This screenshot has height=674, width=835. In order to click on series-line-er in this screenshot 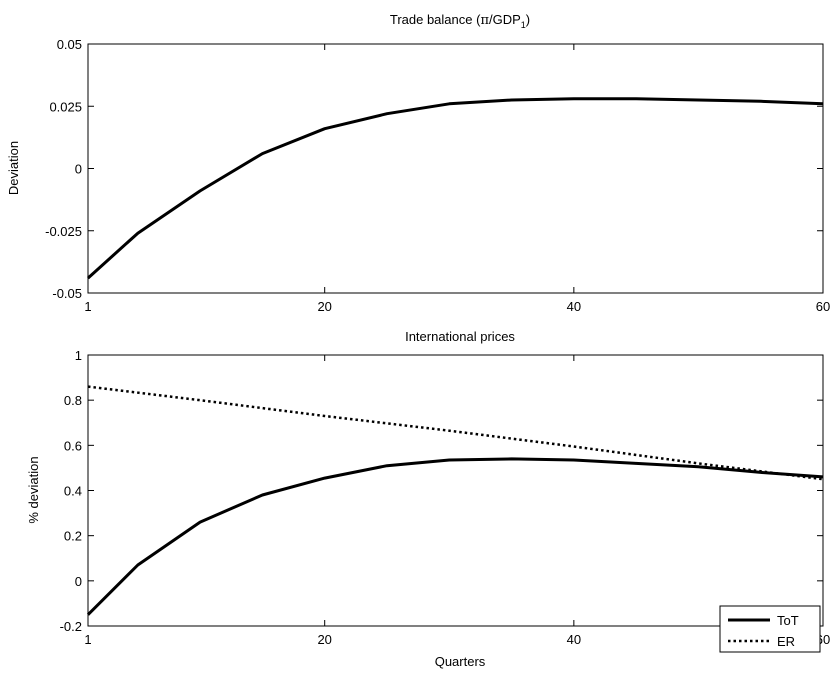, I will do `click(455, 433)`.